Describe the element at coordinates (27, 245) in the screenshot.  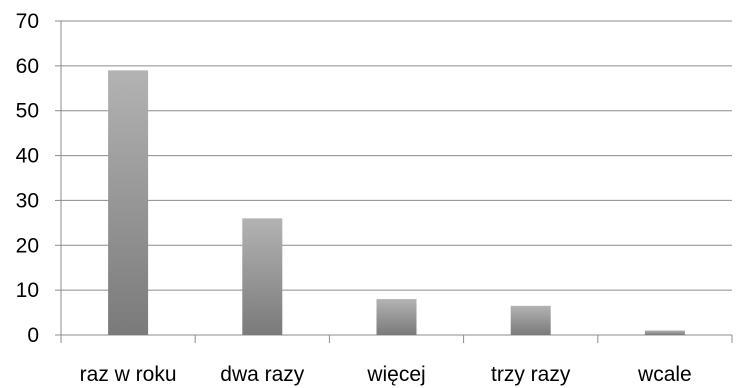
I see `y-tick-label: 20` at that location.